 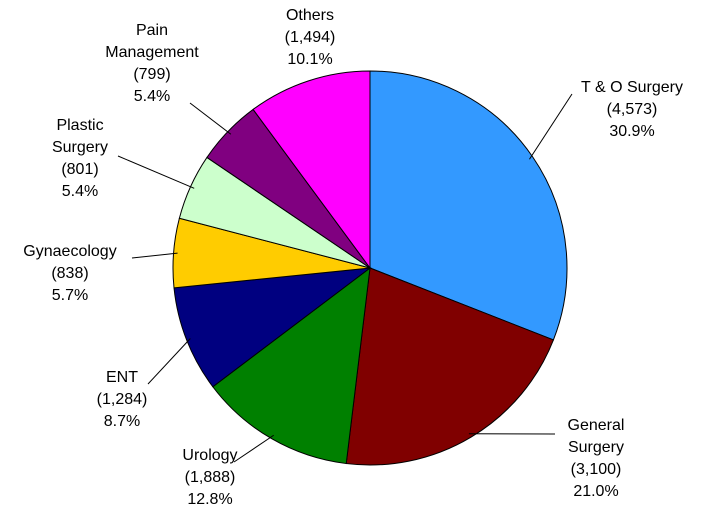 I want to click on slice-label: Pain Management (799) 5.4%, so click(x=152, y=63).